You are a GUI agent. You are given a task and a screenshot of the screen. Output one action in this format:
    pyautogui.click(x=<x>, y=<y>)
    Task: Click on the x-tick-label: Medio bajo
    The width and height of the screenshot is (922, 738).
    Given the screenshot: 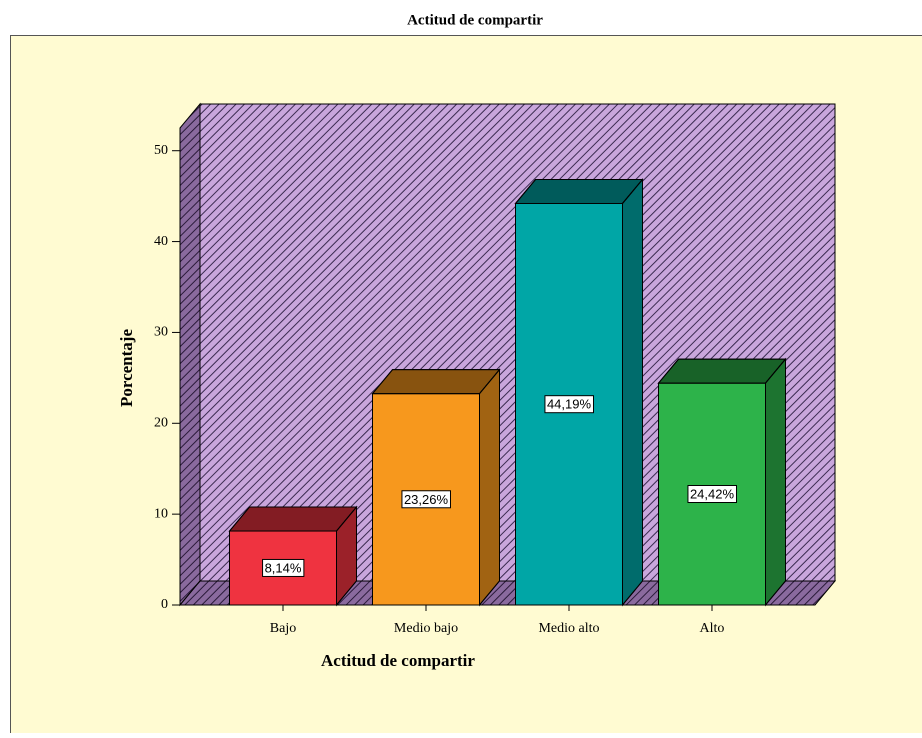 What is the action you would take?
    pyautogui.click(x=426, y=628)
    